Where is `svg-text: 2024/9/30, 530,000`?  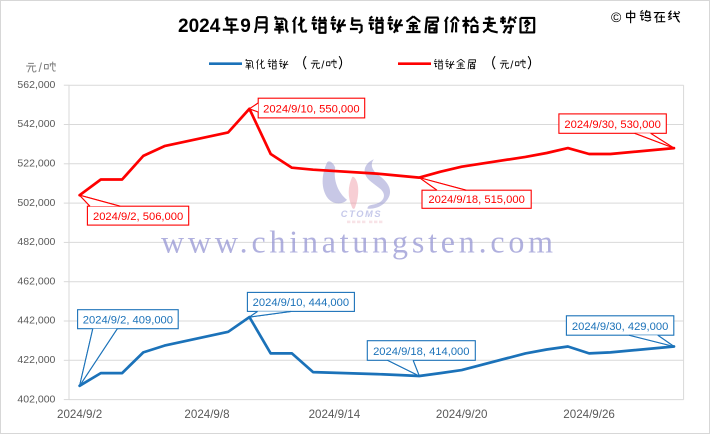 svg-text: 2024/9/30, 530,000 is located at coordinates (612, 125).